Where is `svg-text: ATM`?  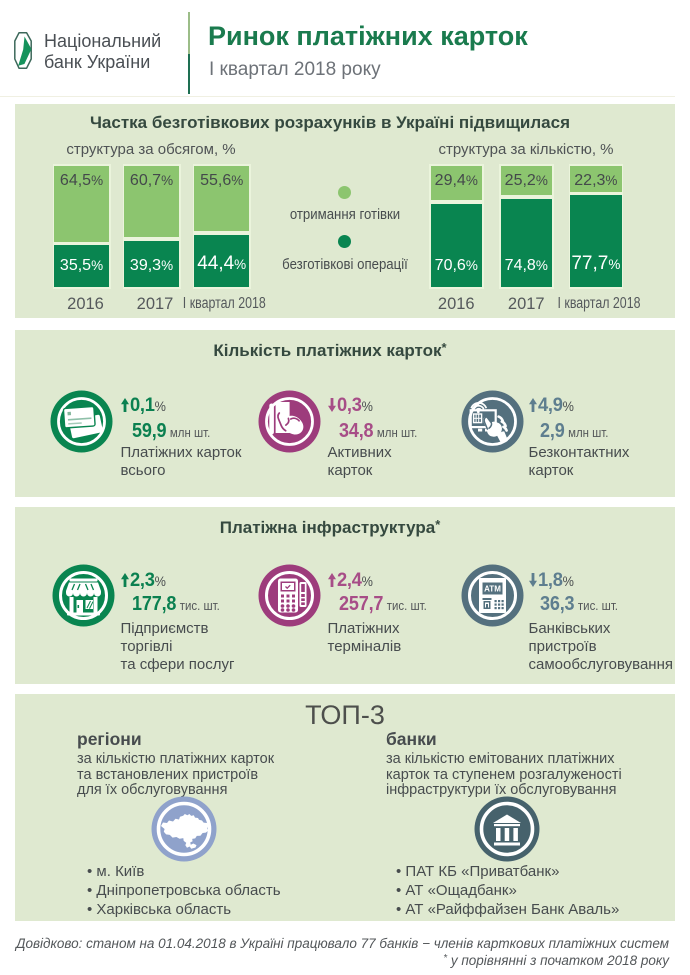
svg-text: ATM is located at coordinates (492, 589).